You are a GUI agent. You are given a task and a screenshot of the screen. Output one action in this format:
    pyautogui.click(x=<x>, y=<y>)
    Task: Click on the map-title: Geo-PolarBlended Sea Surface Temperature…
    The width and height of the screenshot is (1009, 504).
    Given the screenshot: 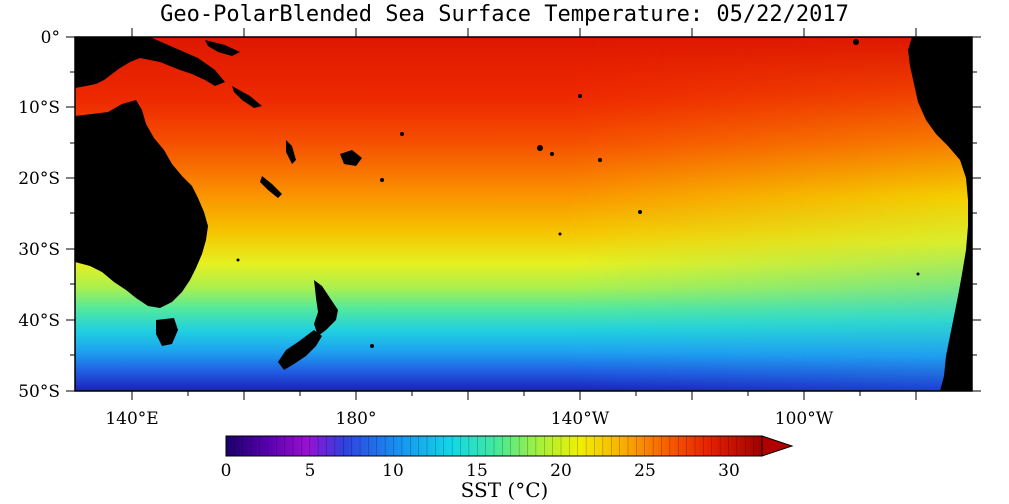 What is the action you would take?
    pyautogui.click(x=504, y=14)
    